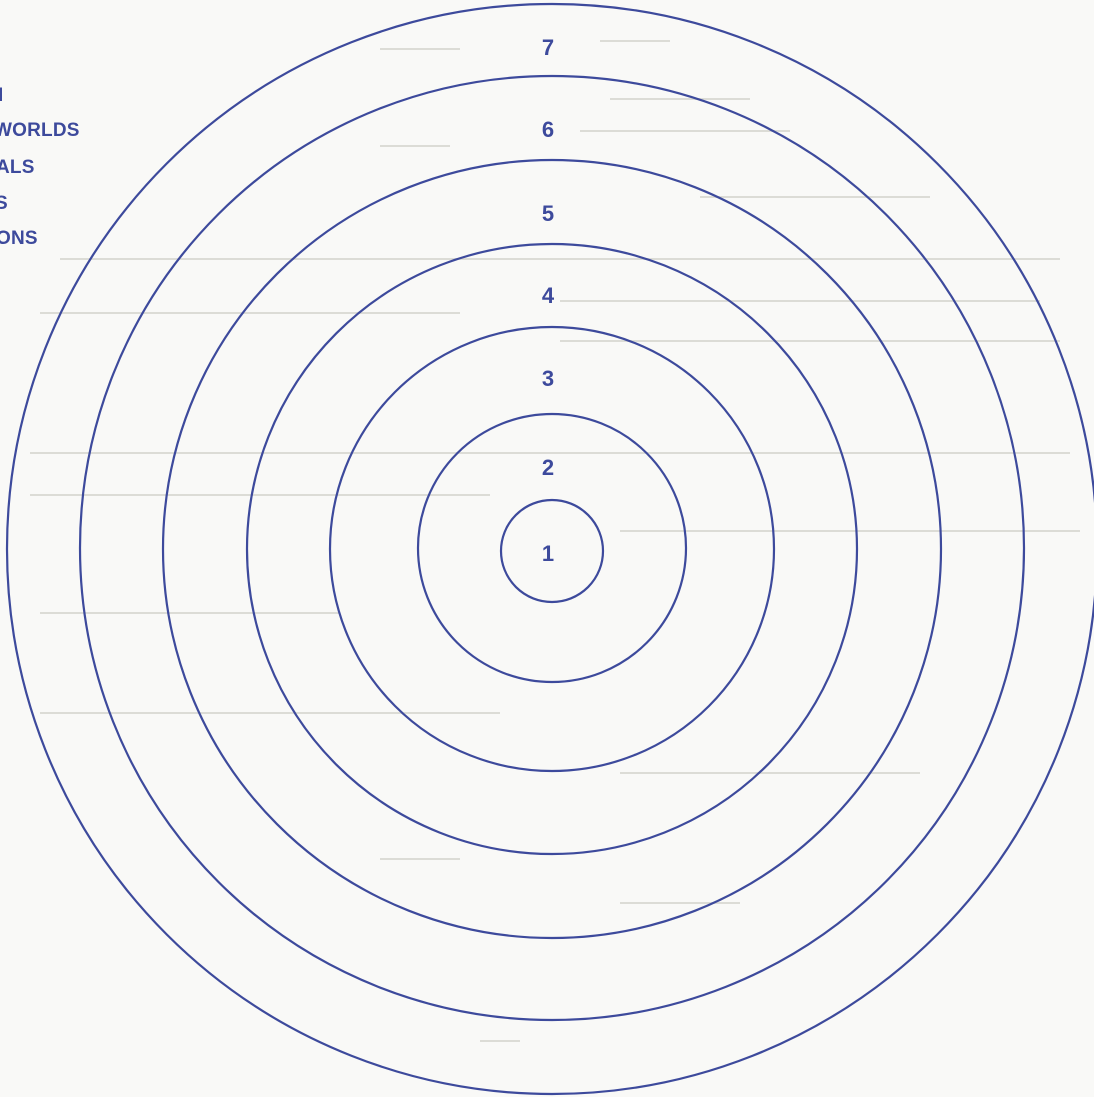 Image resolution: width=1094 pixels, height=1097 pixels. I want to click on ring-number-label: 6, so click(548, 129).